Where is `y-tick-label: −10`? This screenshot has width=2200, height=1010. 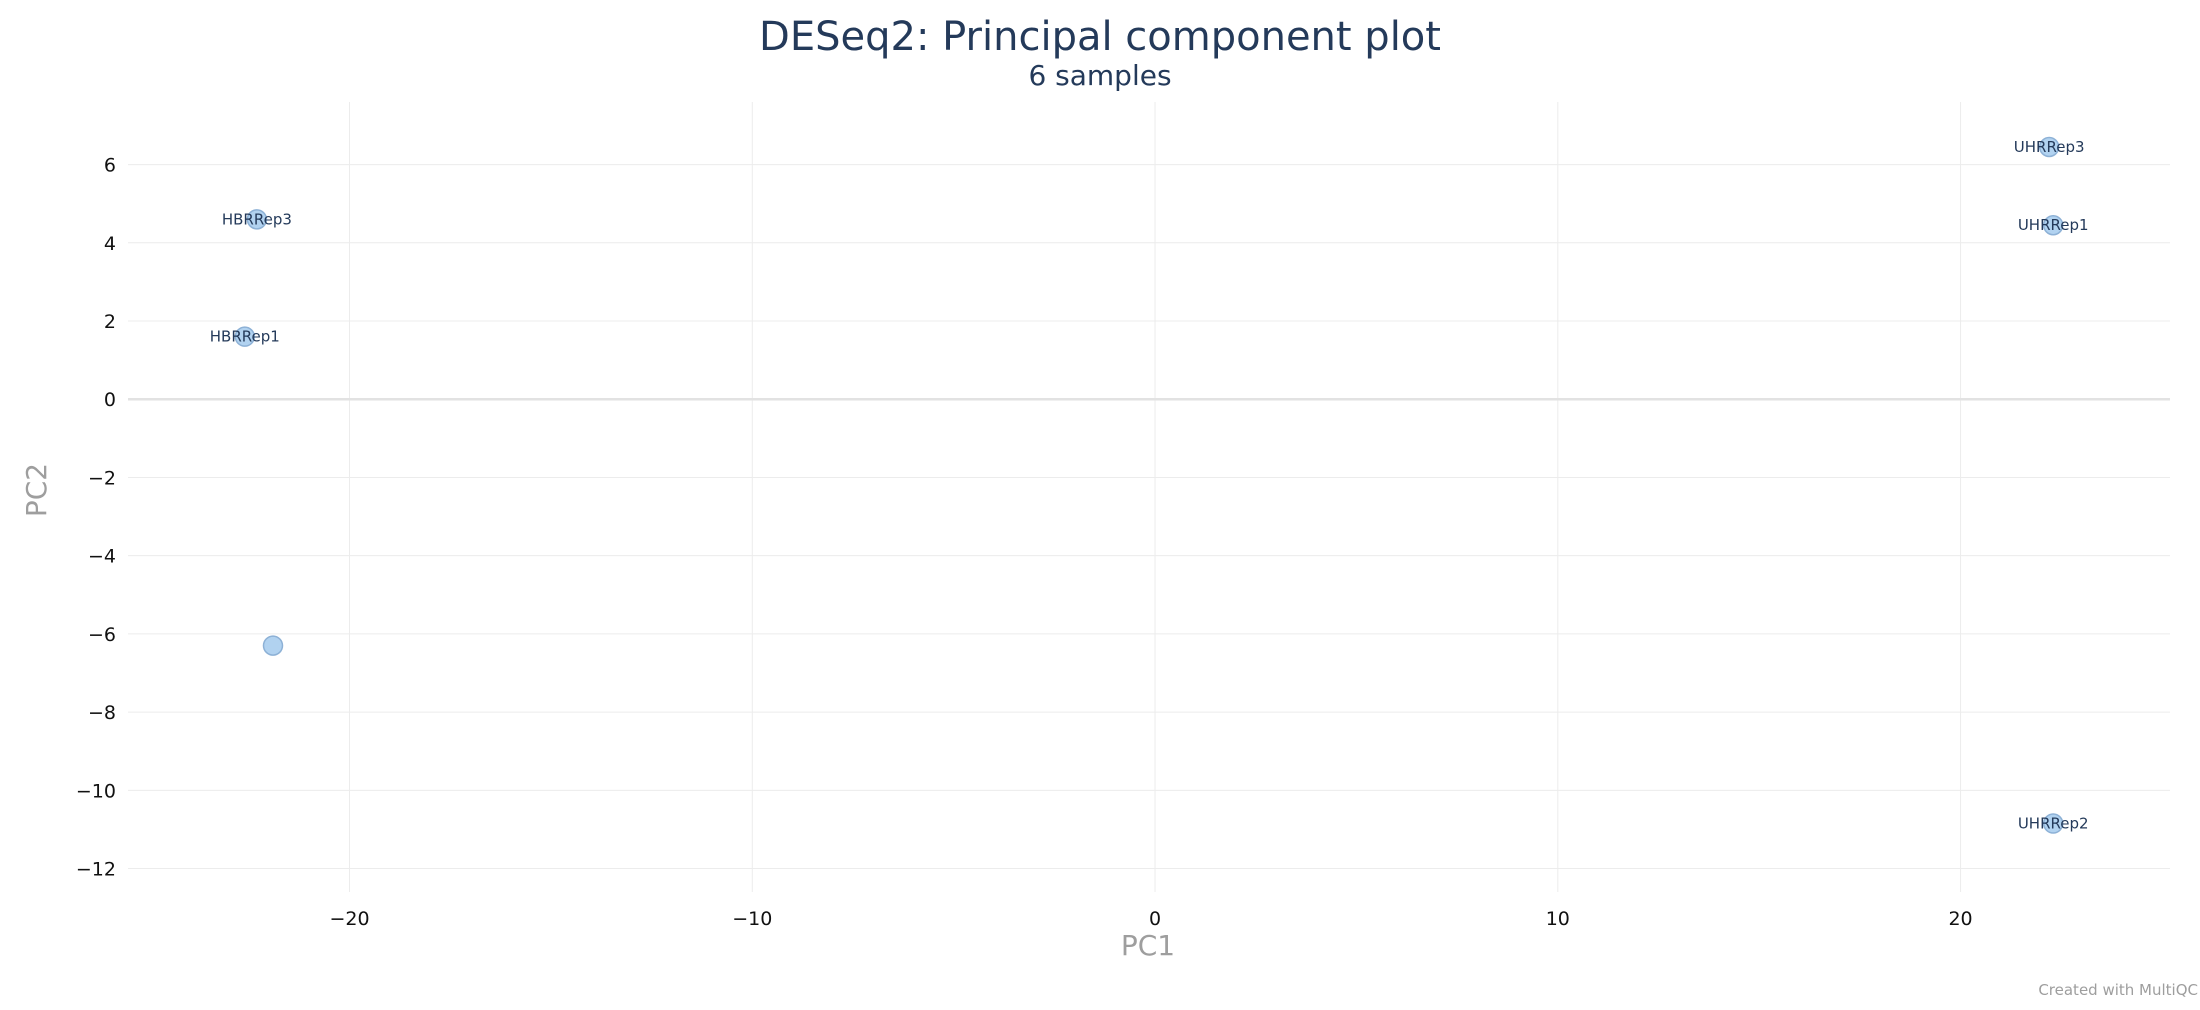 y-tick-label: −10 is located at coordinates (96, 791).